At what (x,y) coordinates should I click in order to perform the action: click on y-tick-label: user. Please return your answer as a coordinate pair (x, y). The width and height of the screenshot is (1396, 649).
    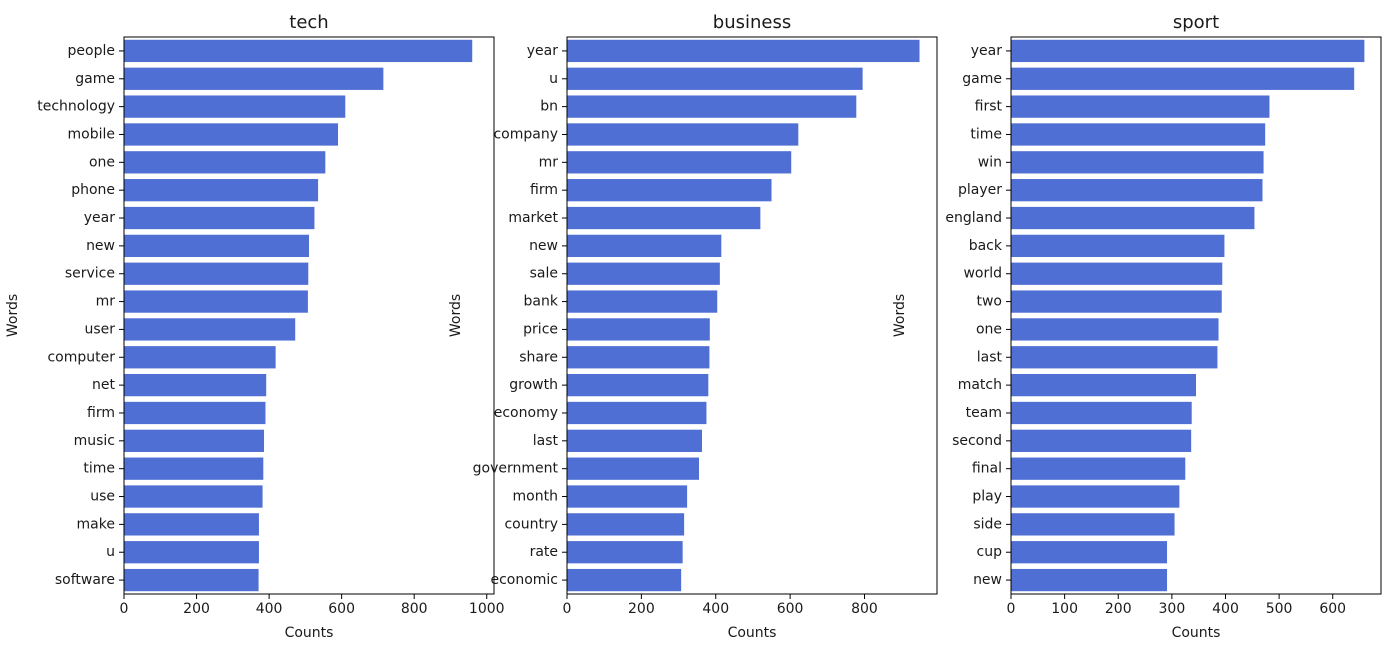
    Looking at the image, I should click on (99, 329).